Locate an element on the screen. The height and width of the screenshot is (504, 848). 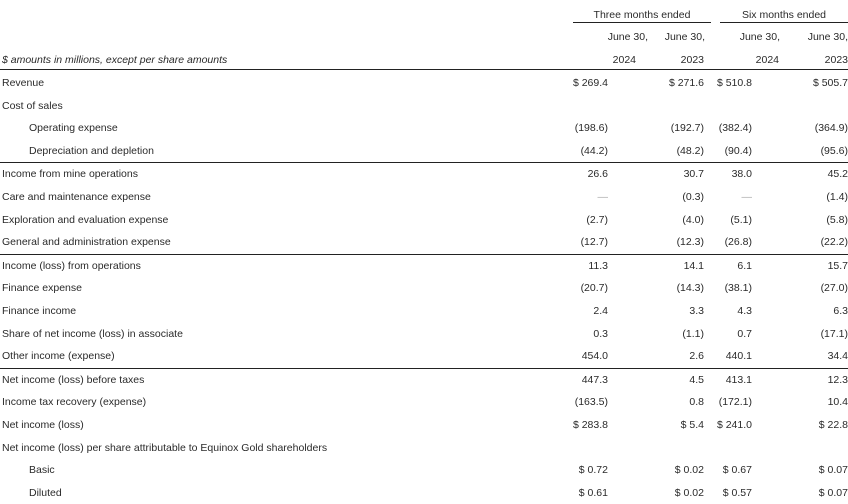
cell-q2-2024: — is located at coordinates (603, 196).